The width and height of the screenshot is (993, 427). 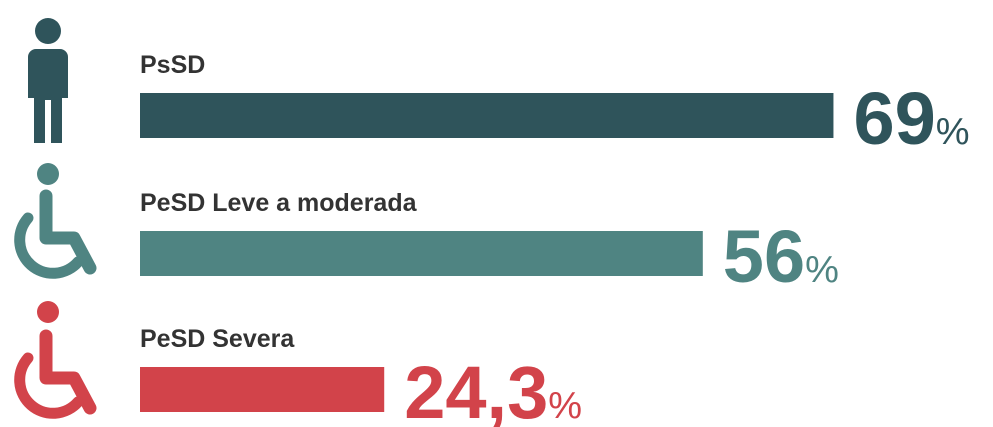 I want to click on value-label: 24,3%, so click(x=493, y=389).